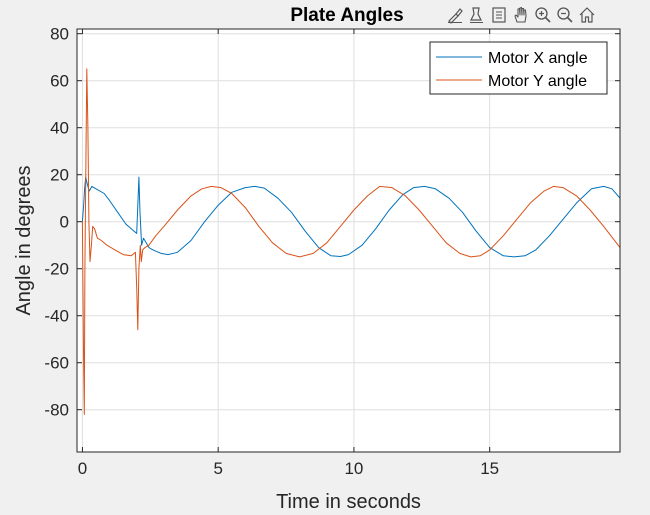  I want to click on y-tick-label: 80, so click(59, 34).